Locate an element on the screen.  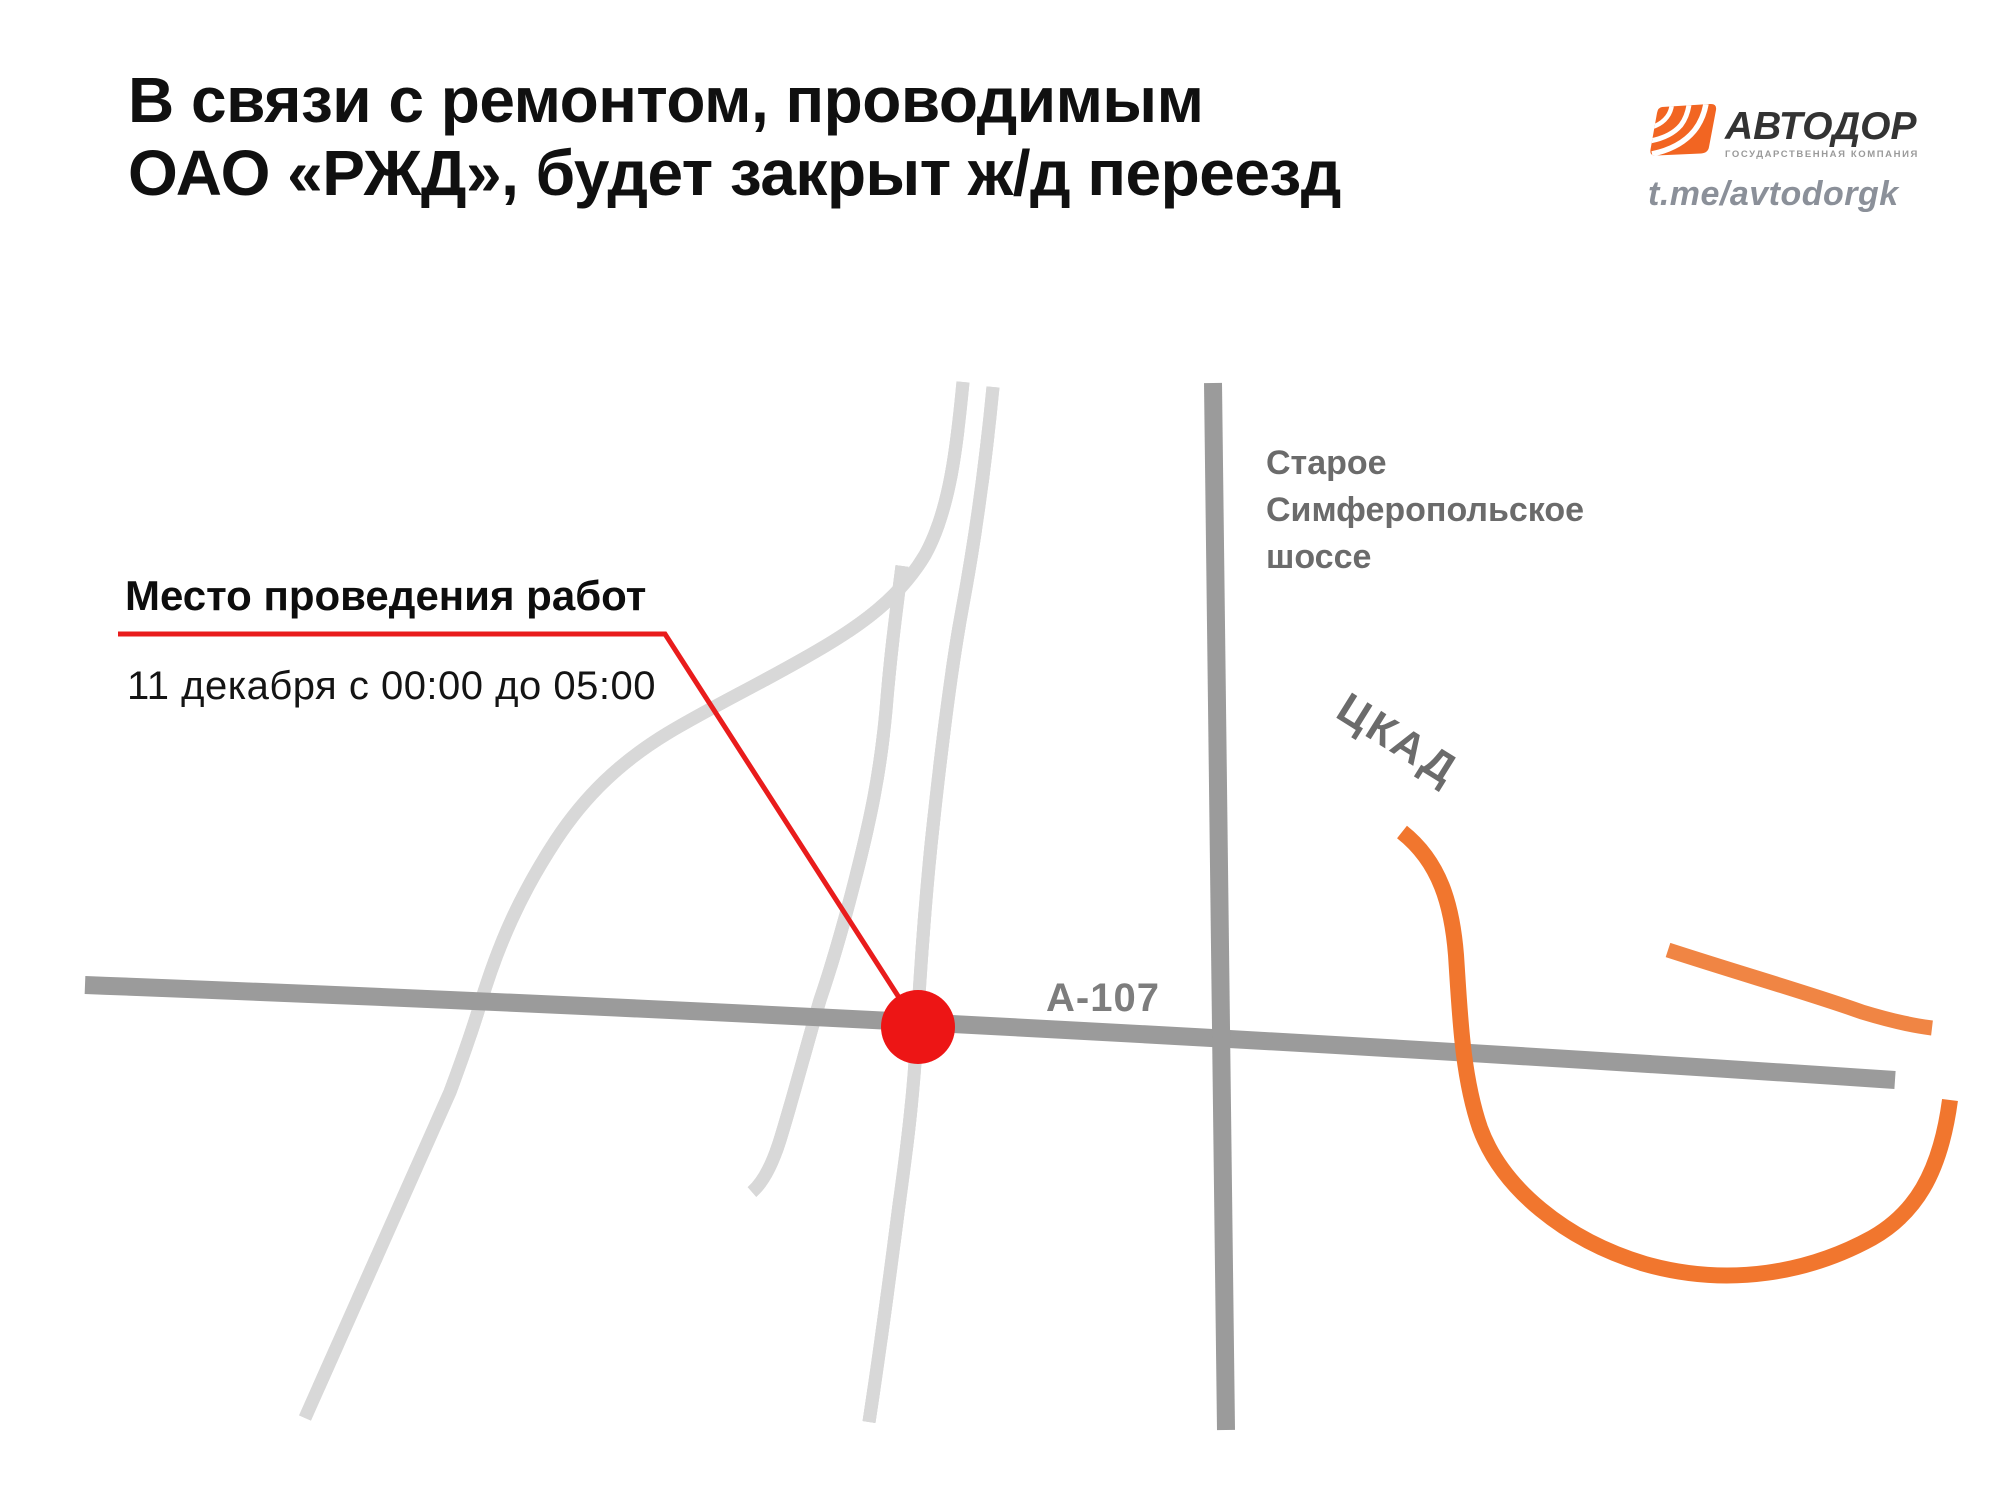
road-label-a107: А-107 is located at coordinates (1103, 998).